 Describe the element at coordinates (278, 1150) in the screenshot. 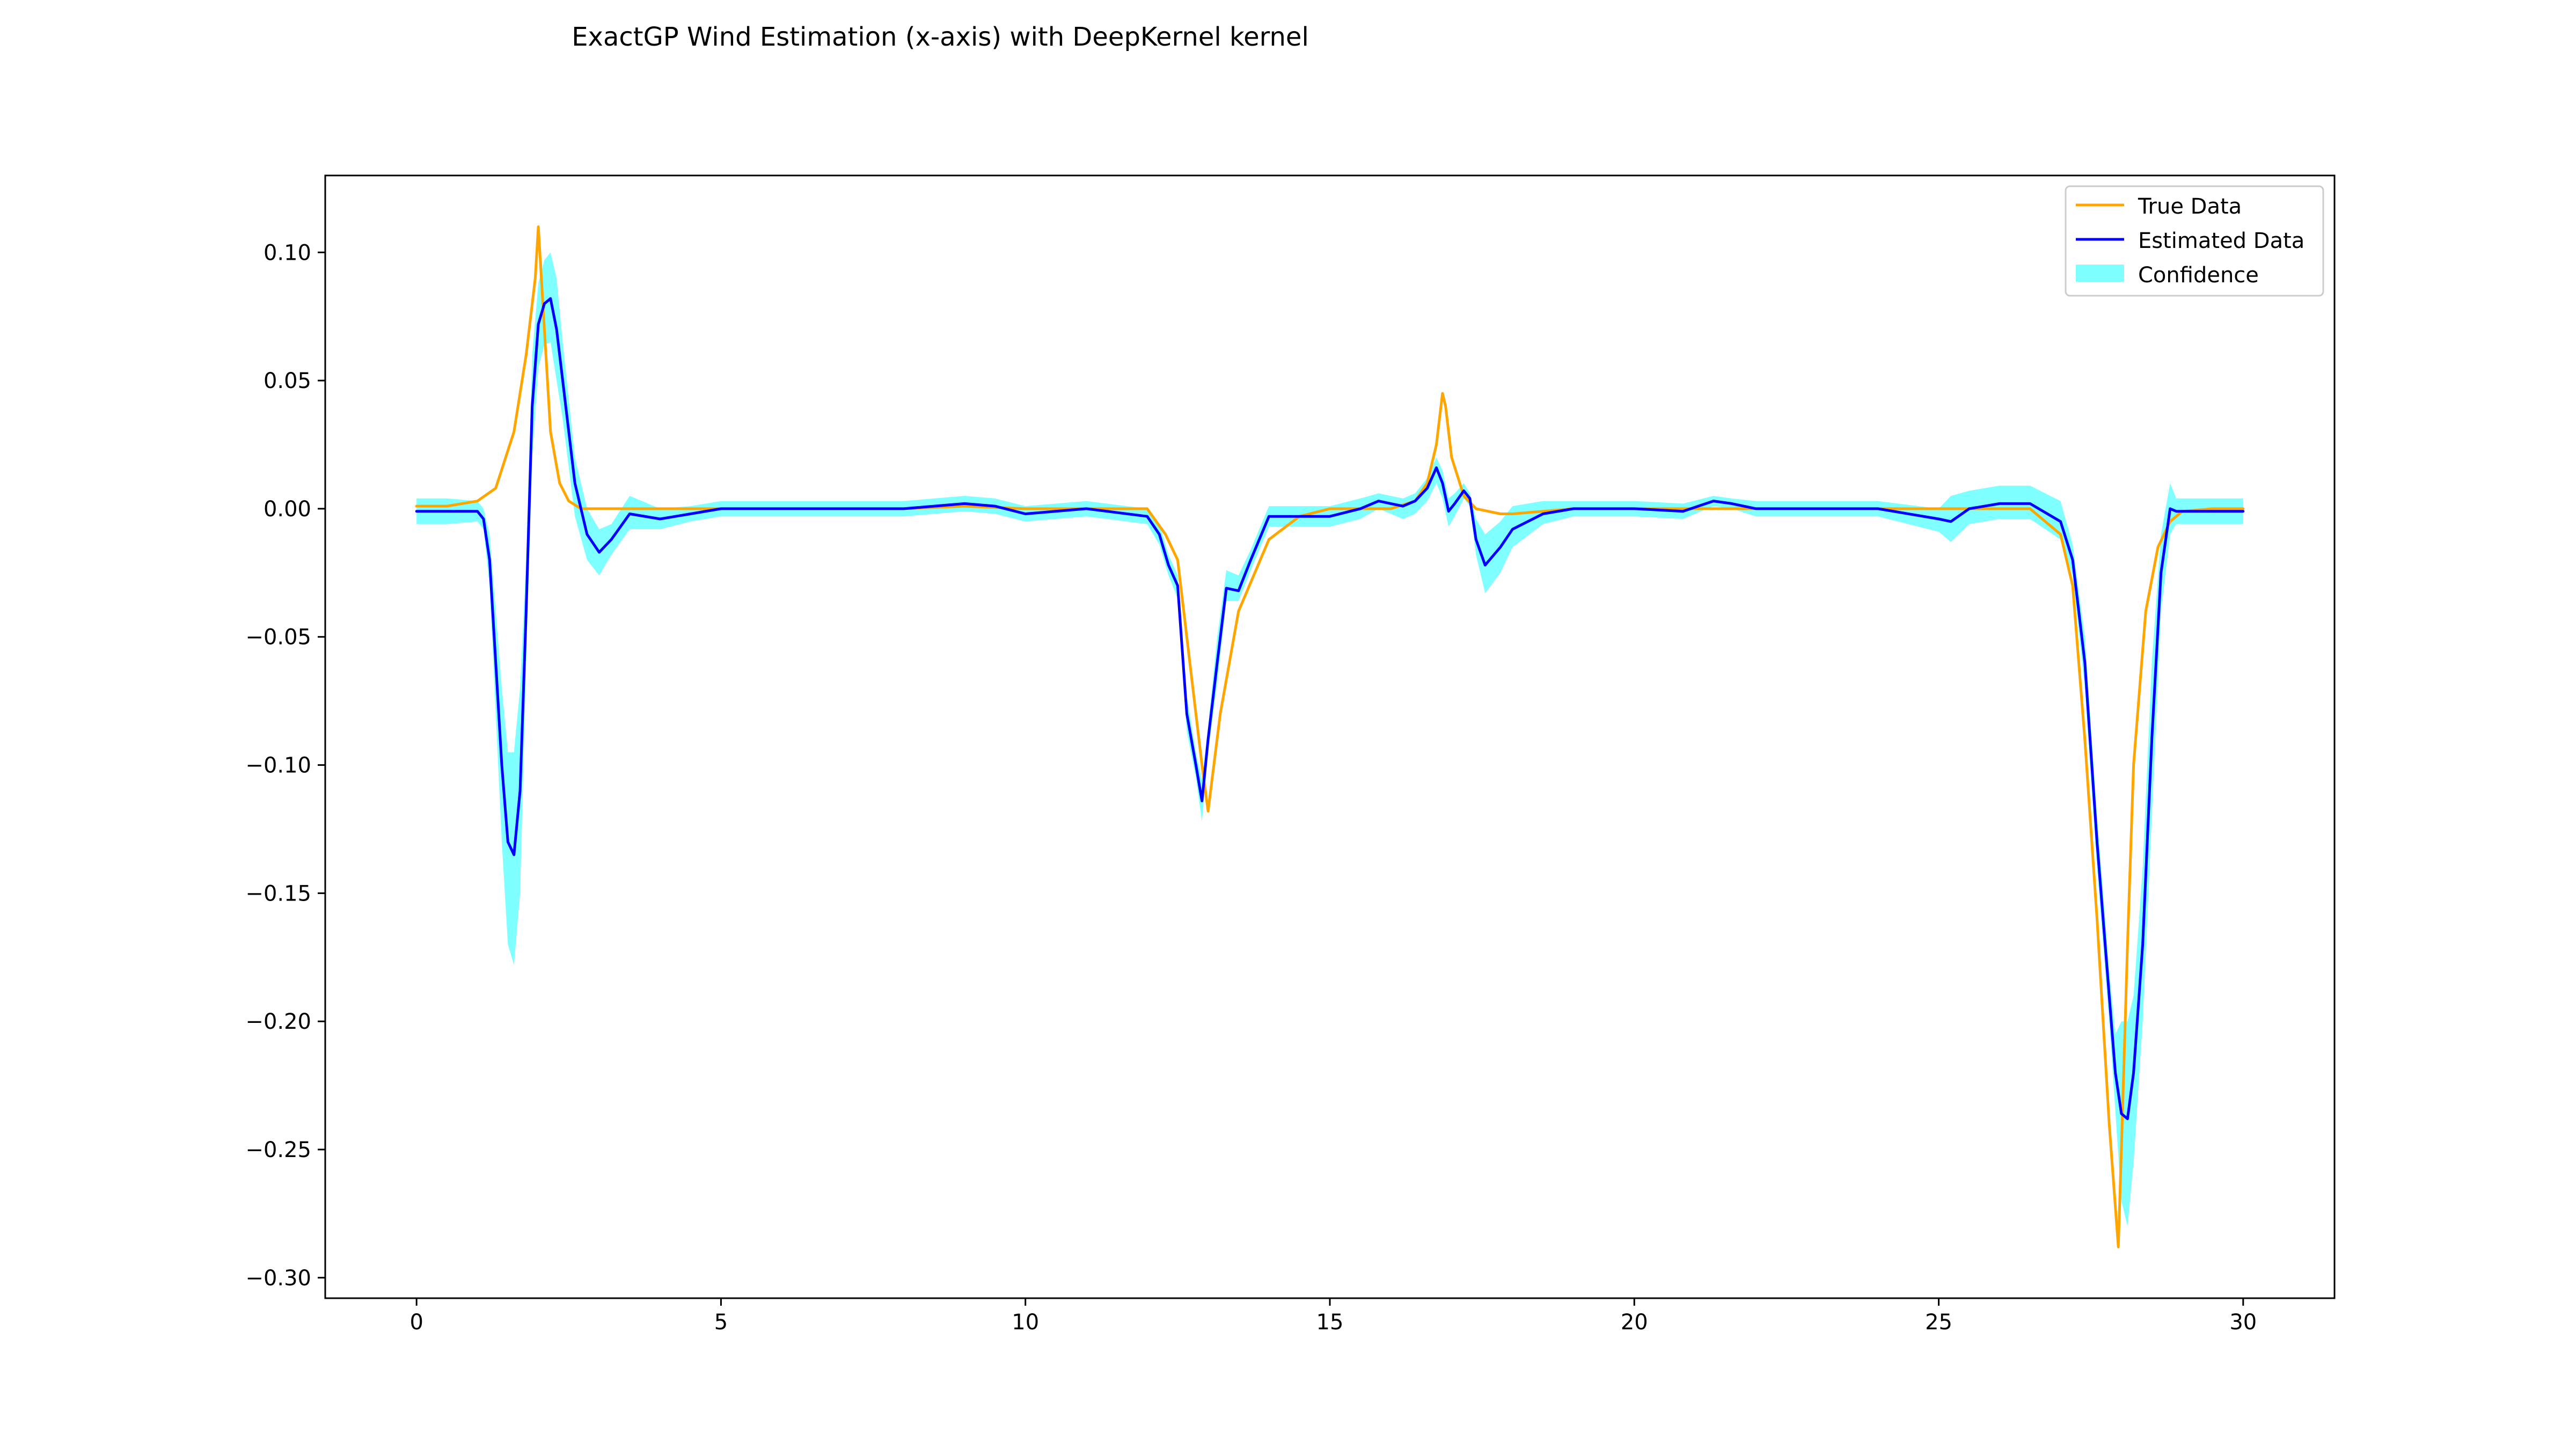

I see `y-tick-label: −0.25` at that location.